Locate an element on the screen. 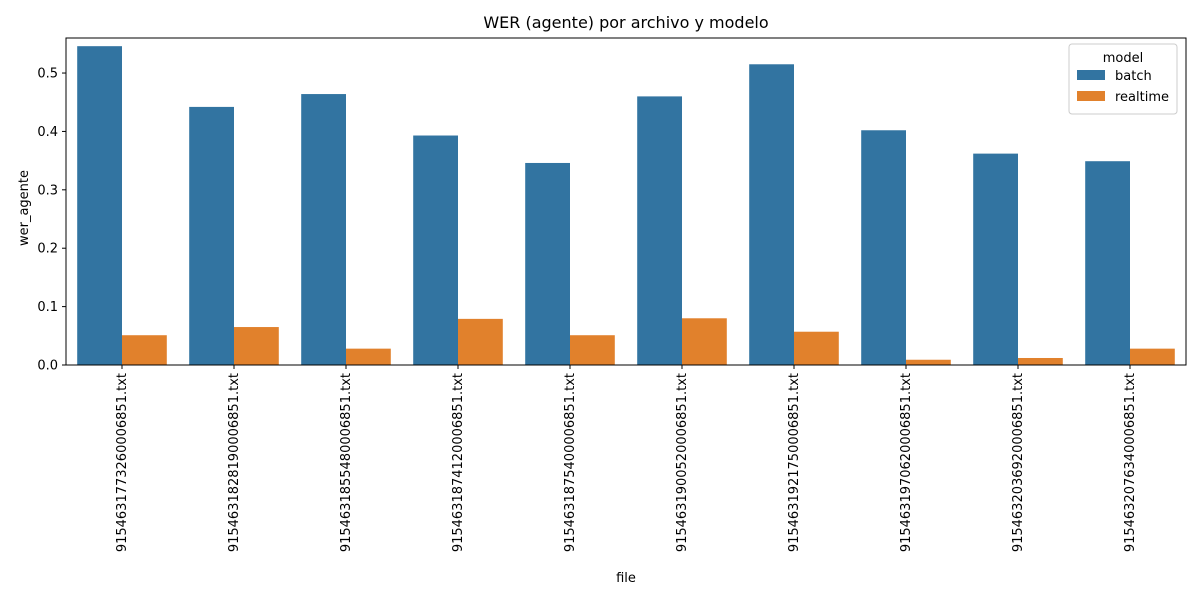 The image size is (1200, 600). chart-title: WER (agente) por archivo y modelo is located at coordinates (625, 22).